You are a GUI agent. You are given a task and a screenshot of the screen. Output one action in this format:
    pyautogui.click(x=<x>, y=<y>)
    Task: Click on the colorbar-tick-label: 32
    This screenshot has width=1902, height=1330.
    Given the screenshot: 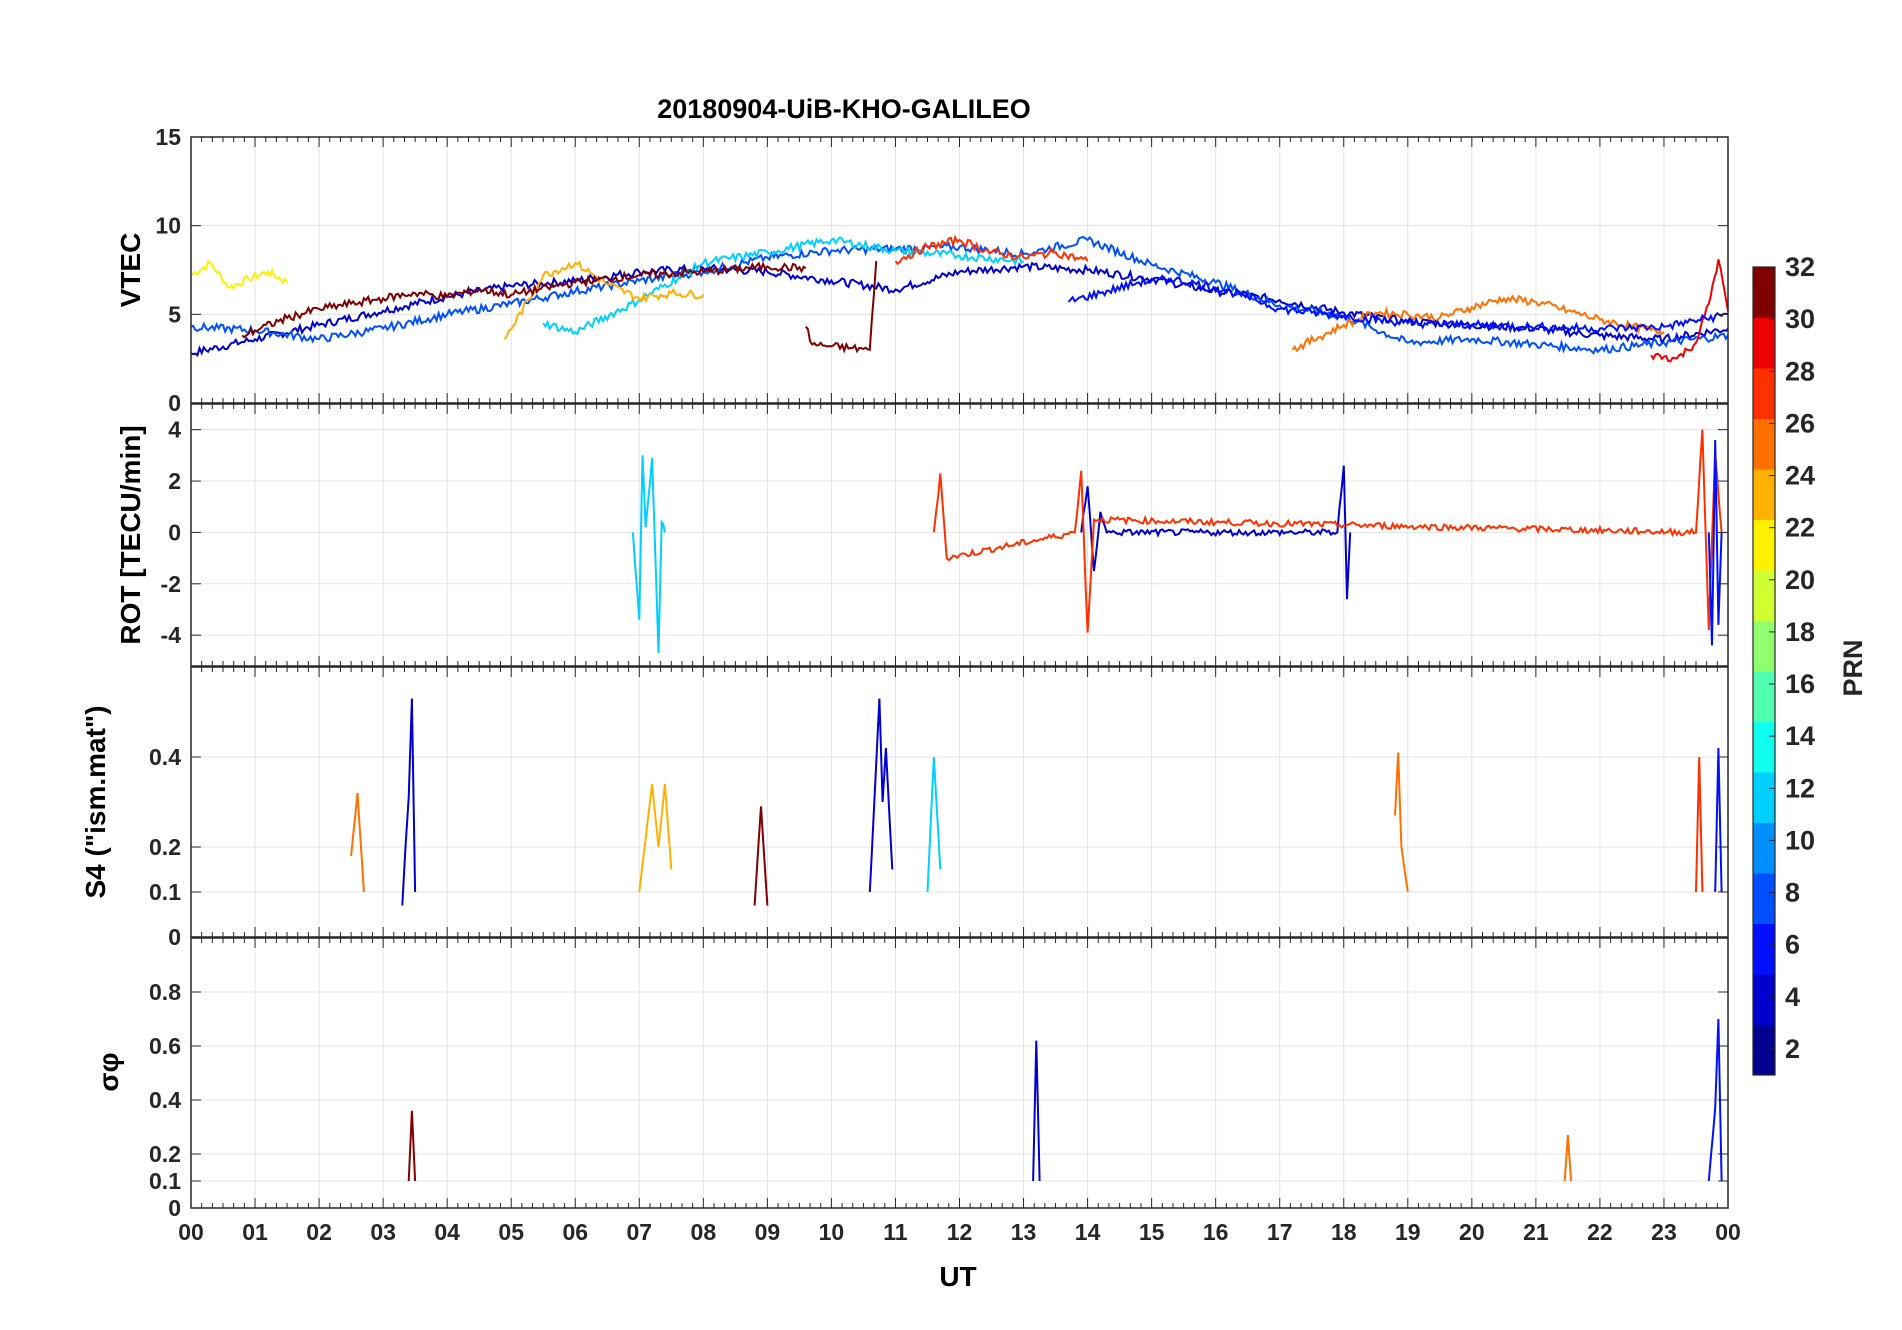 What is the action you would take?
    pyautogui.click(x=1800, y=267)
    